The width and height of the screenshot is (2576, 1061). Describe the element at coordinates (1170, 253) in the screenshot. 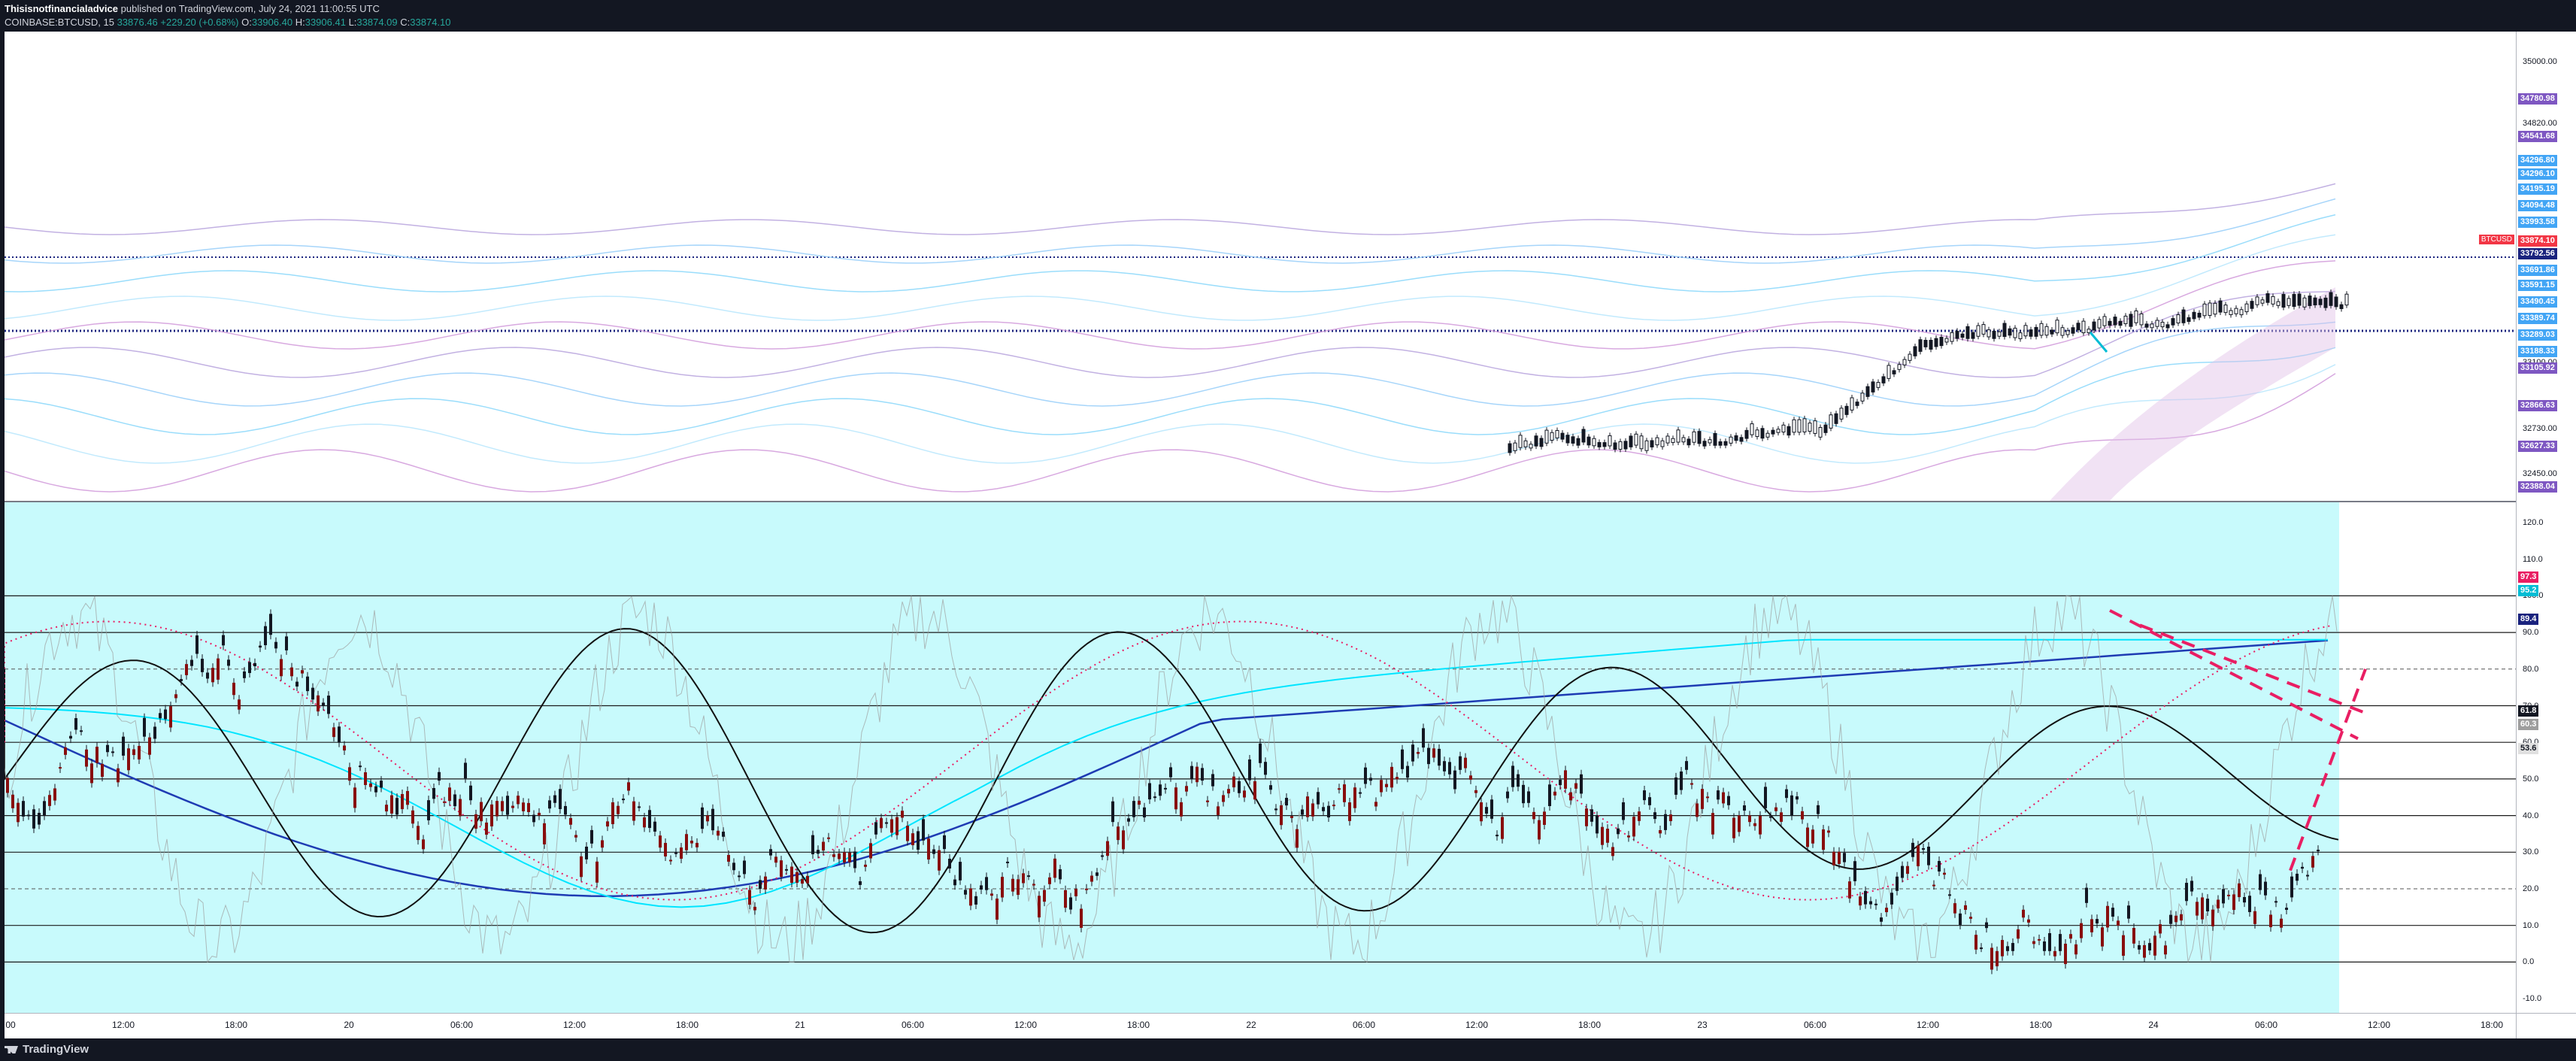

I see `envelope-band-line` at that location.